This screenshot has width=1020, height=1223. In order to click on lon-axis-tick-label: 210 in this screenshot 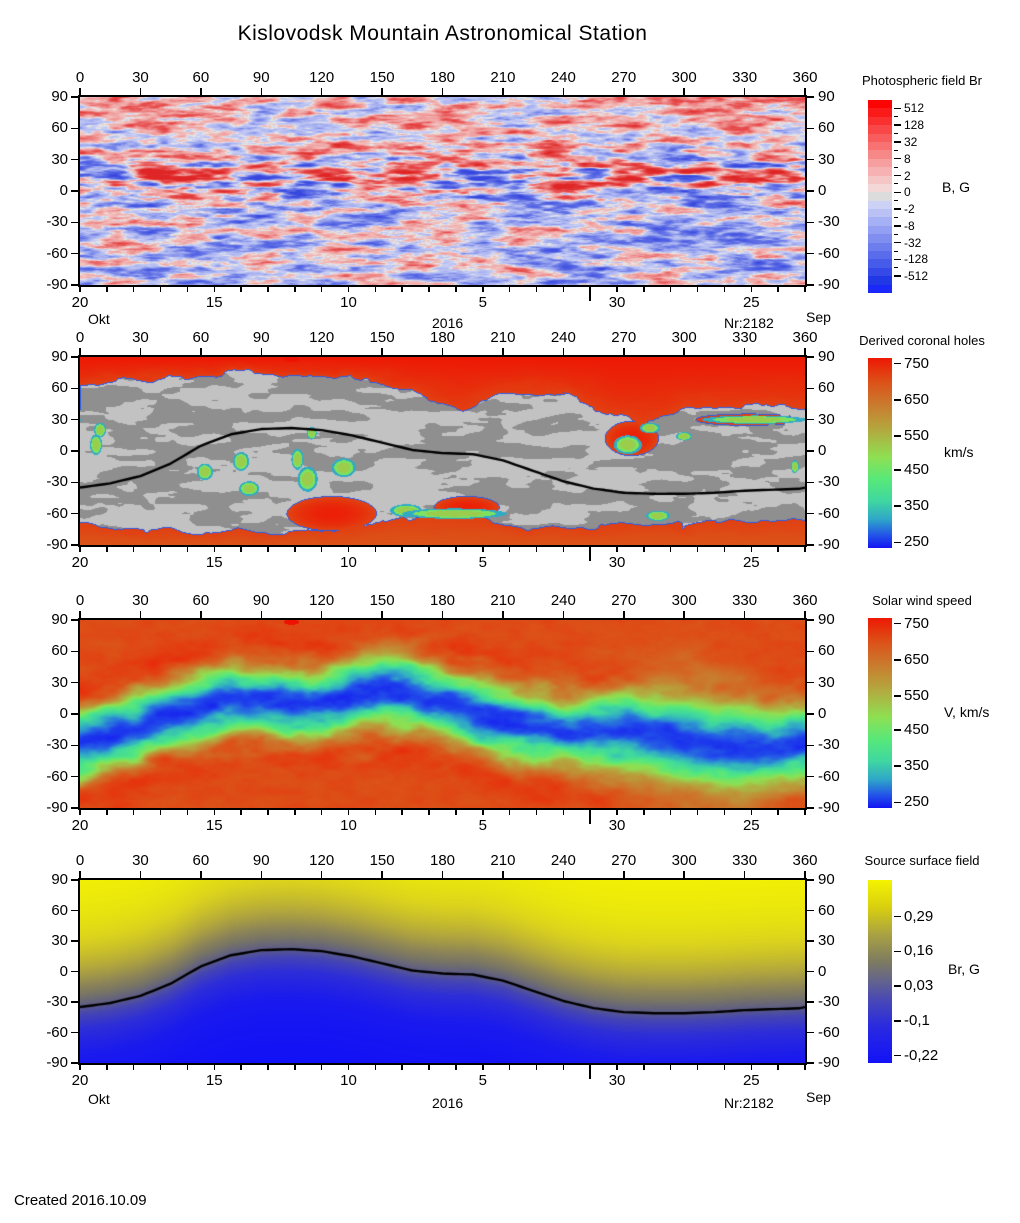, I will do `click(503, 337)`.